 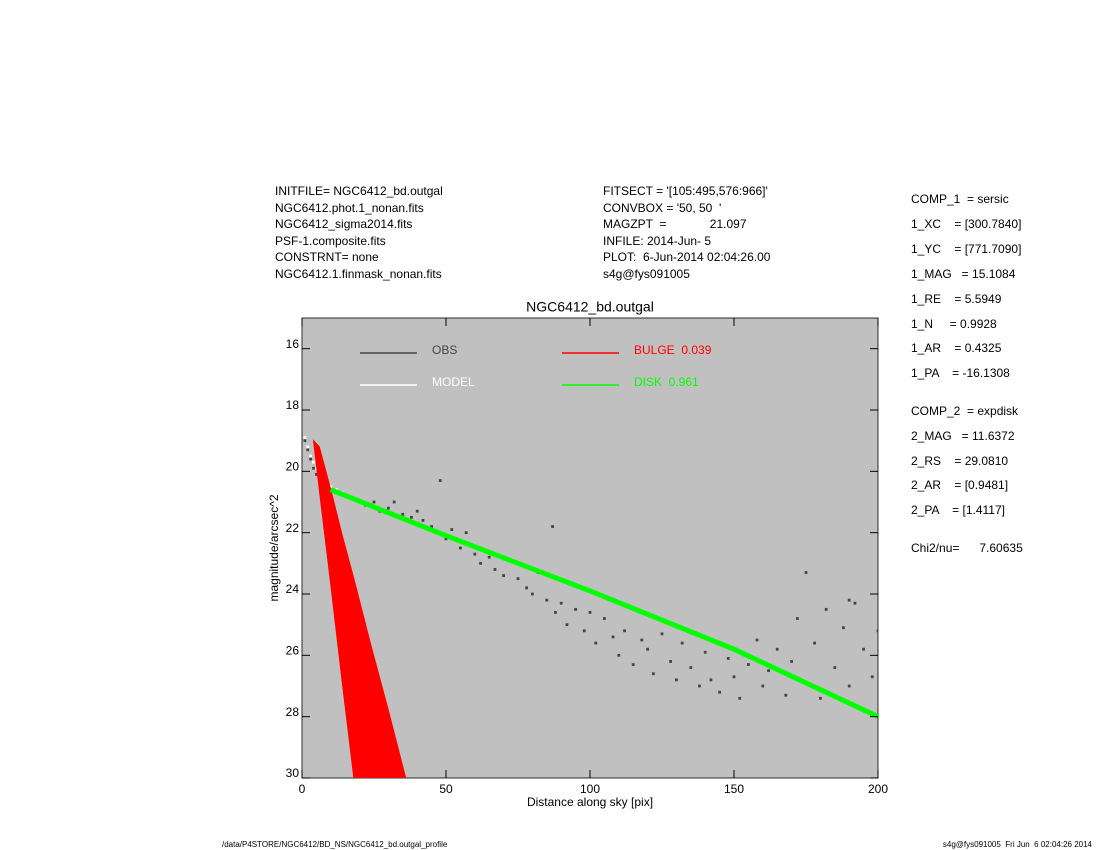 I want to click on parameter: 1_AR = 0.4325, so click(x=956, y=348).